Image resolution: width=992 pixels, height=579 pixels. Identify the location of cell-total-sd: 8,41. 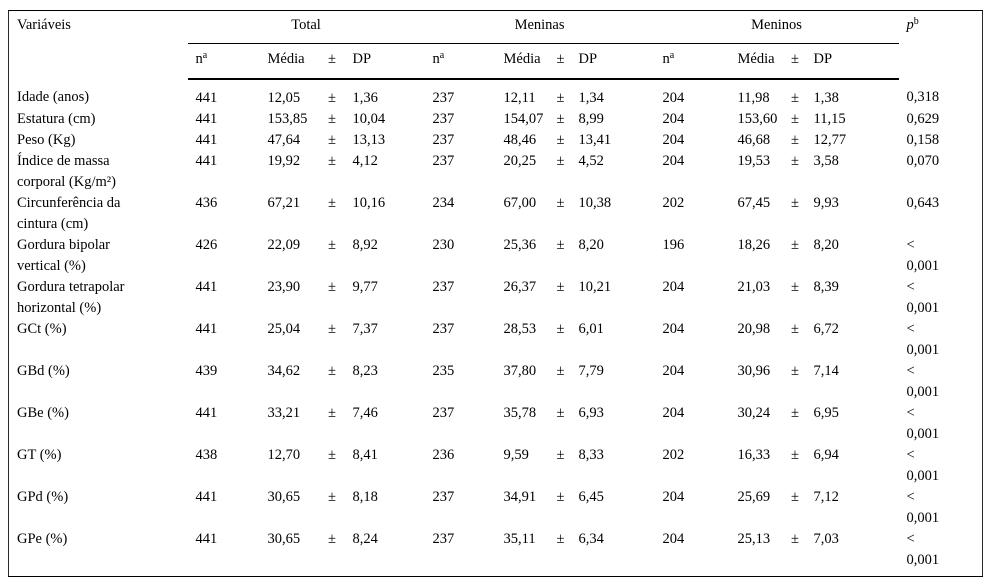
(365, 455).